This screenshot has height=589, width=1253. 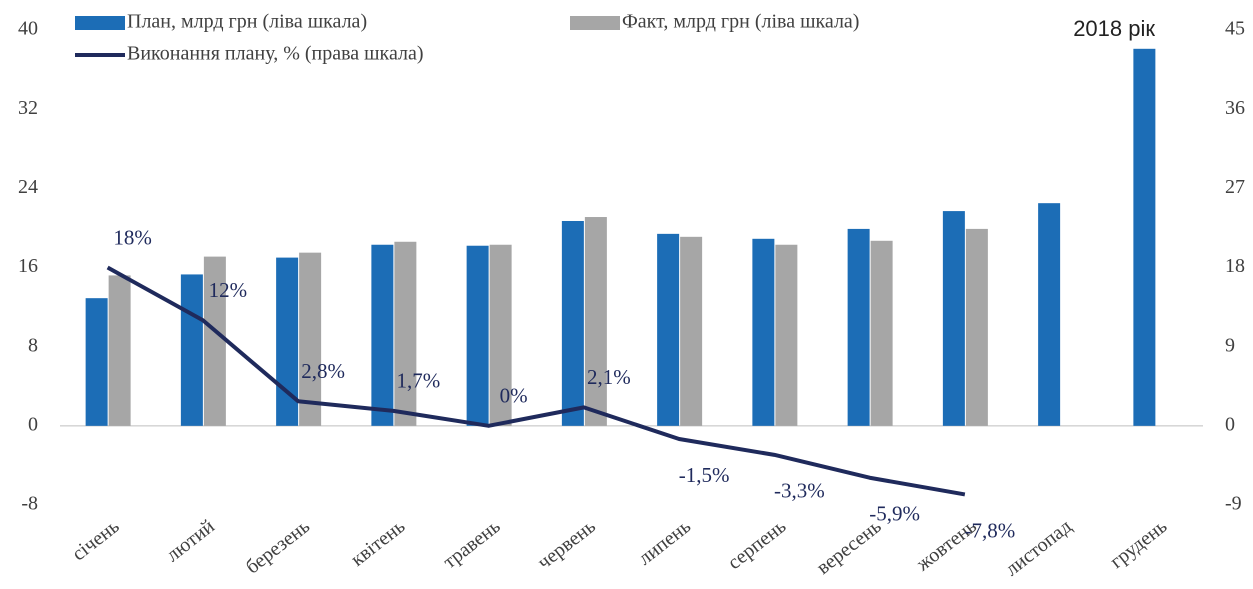 What do you see at coordinates (1235, 187) in the screenshot?
I see `y2-tick-label: 27` at bounding box center [1235, 187].